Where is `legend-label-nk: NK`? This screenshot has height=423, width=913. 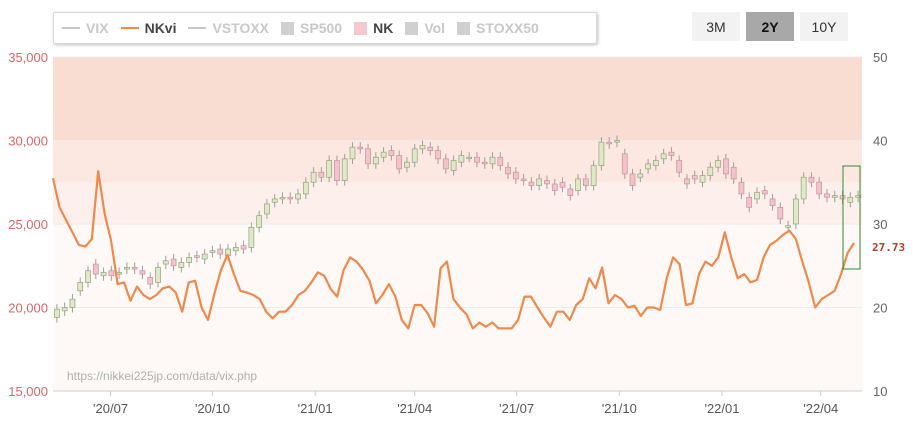
legend-label-nk: NK is located at coordinates (383, 28).